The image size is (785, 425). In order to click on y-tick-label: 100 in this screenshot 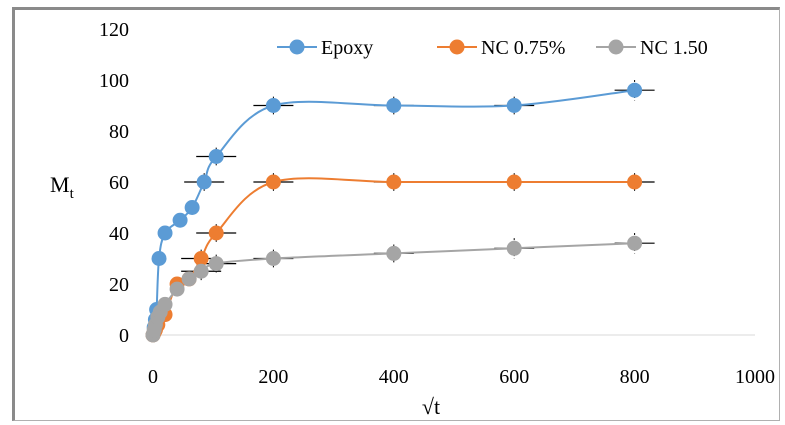, I will do `click(114, 81)`.